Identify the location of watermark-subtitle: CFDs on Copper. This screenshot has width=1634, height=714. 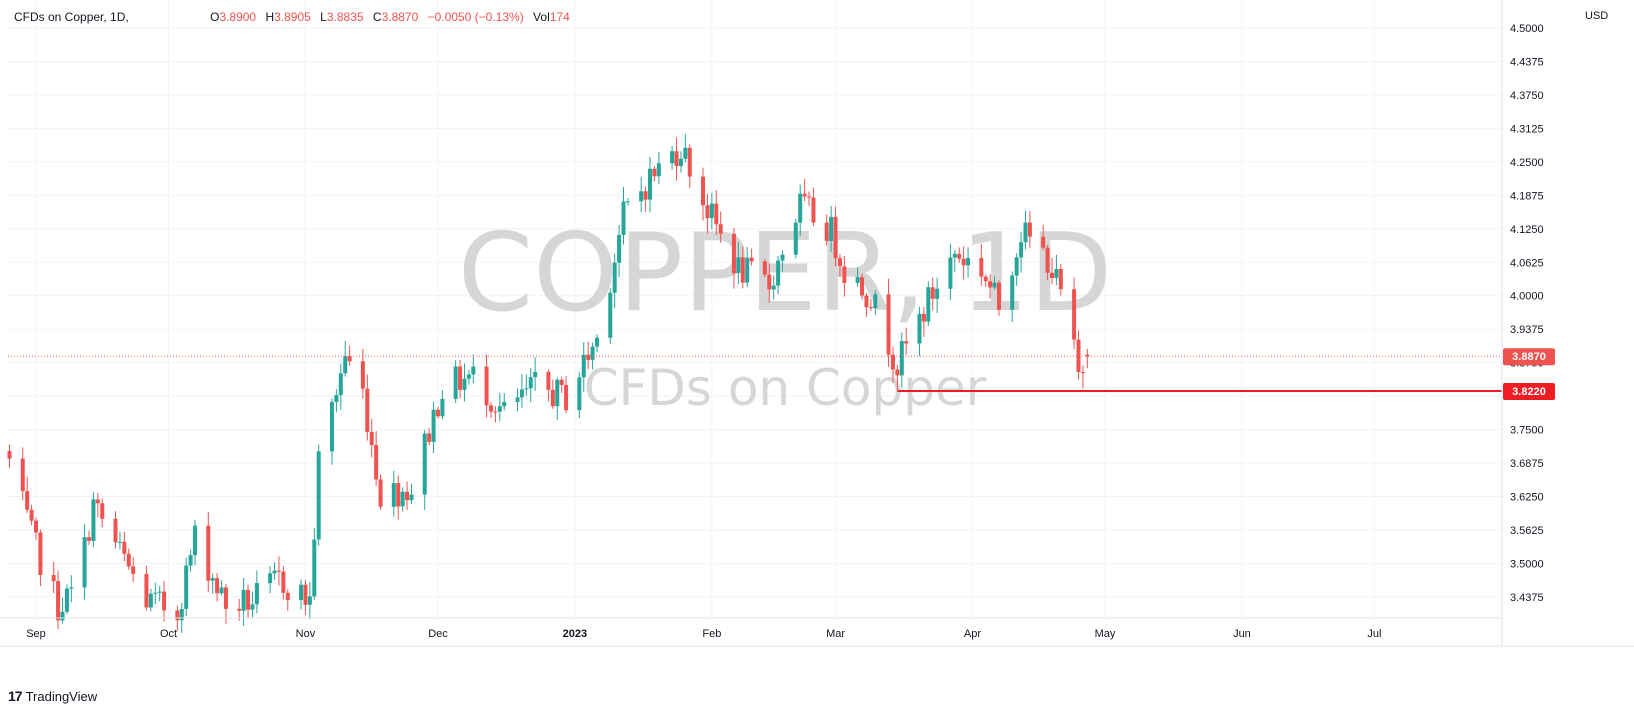
(785, 388).